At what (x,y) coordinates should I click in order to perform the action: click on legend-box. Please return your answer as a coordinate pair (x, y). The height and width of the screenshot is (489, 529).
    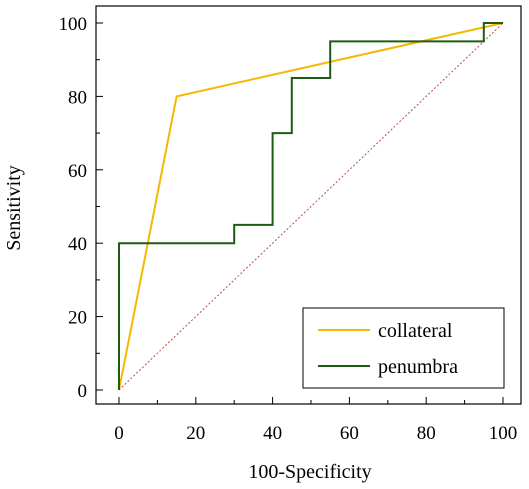
    Looking at the image, I should click on (403, 348).